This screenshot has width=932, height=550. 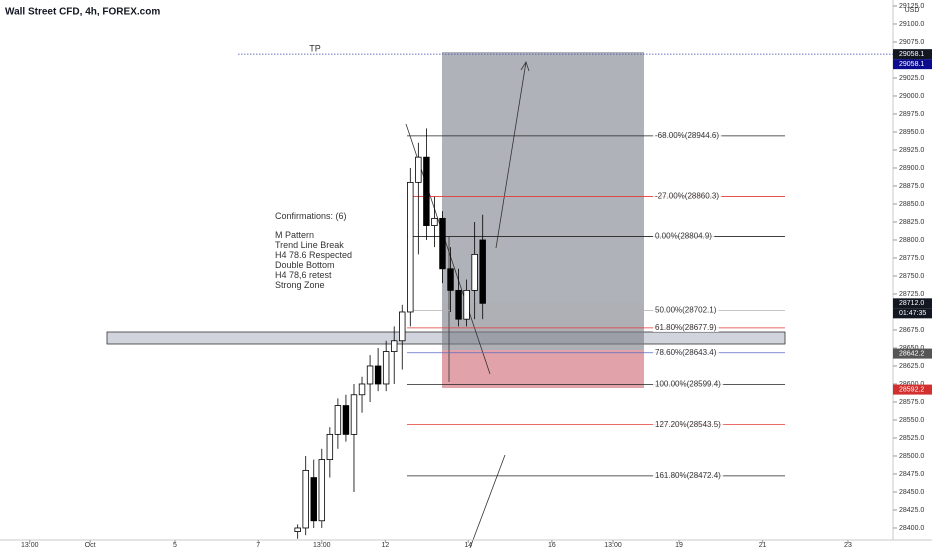 What do you see at coordinates (911, 258) in the screenshot?
I see `y-tick-label: 28775.0` at bounding box center [911, 258].